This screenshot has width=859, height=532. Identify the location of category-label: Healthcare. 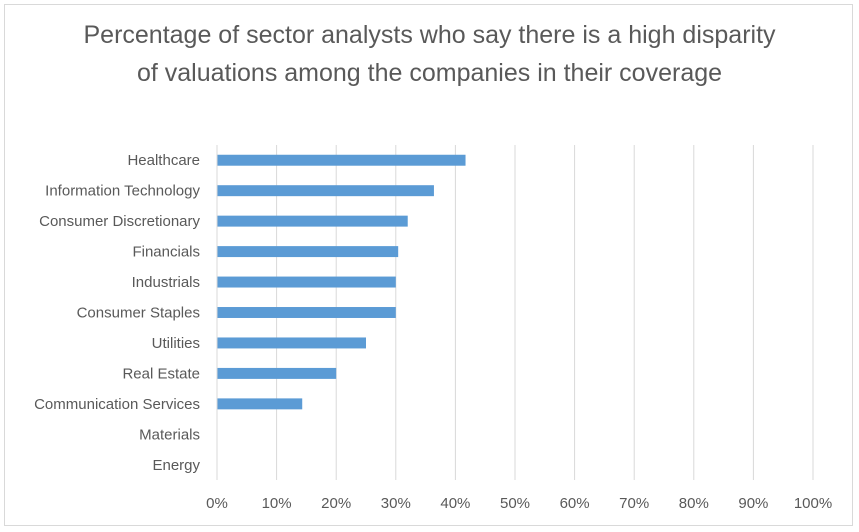
(163, 160).